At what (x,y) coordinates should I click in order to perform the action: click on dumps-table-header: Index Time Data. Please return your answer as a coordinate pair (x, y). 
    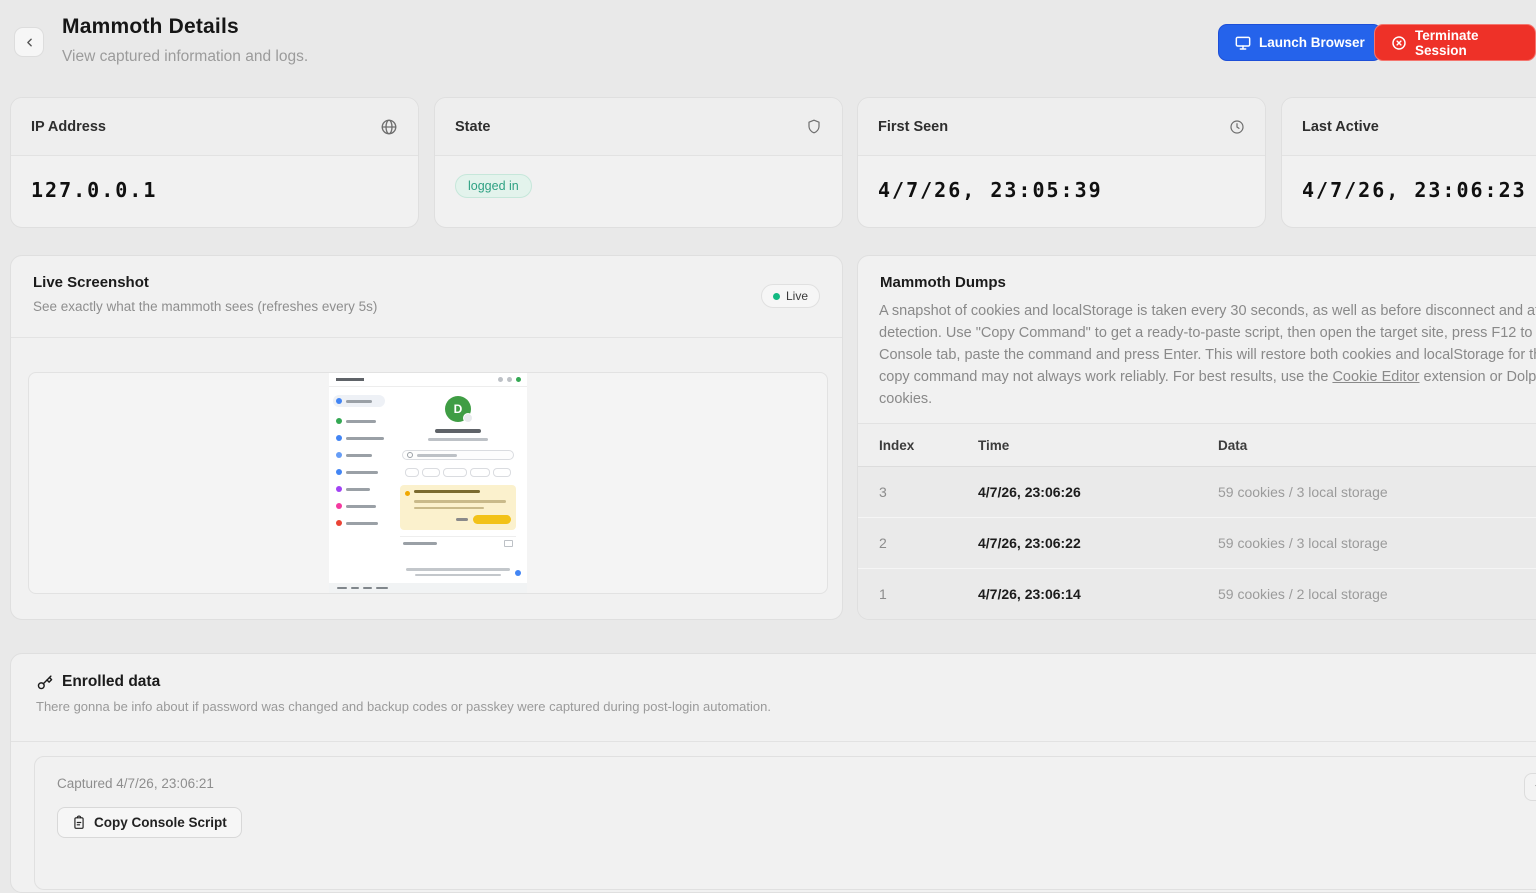
    Looking at the image, I should click on (1197, 445).